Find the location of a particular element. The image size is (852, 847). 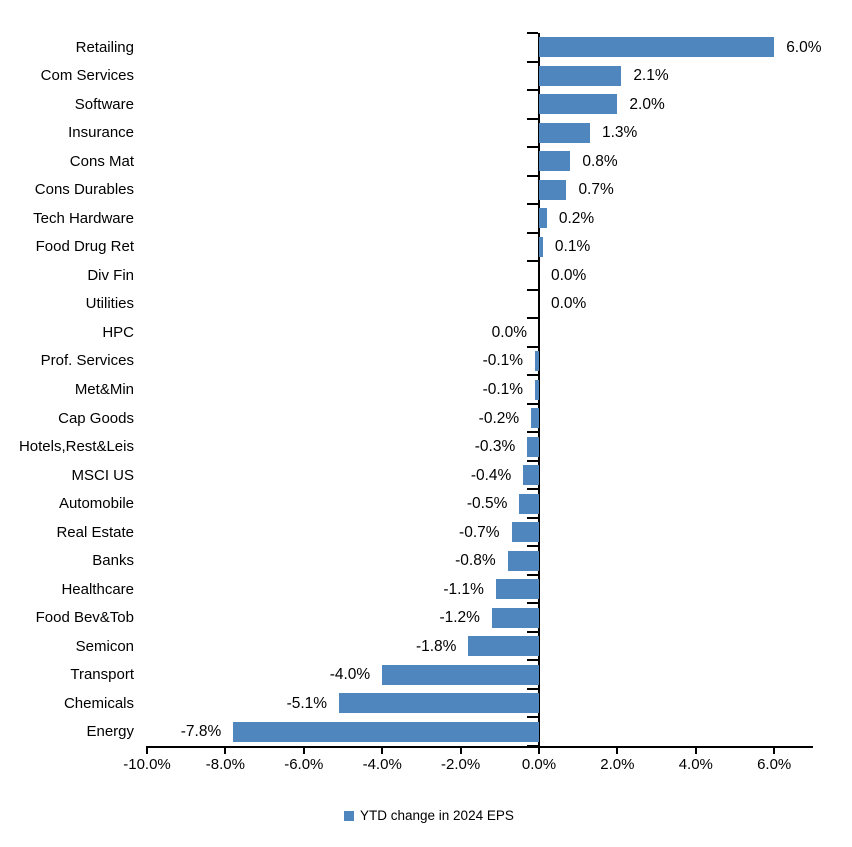

x-axis-tick-label: 6.0% is located at coordinates (774, 764).